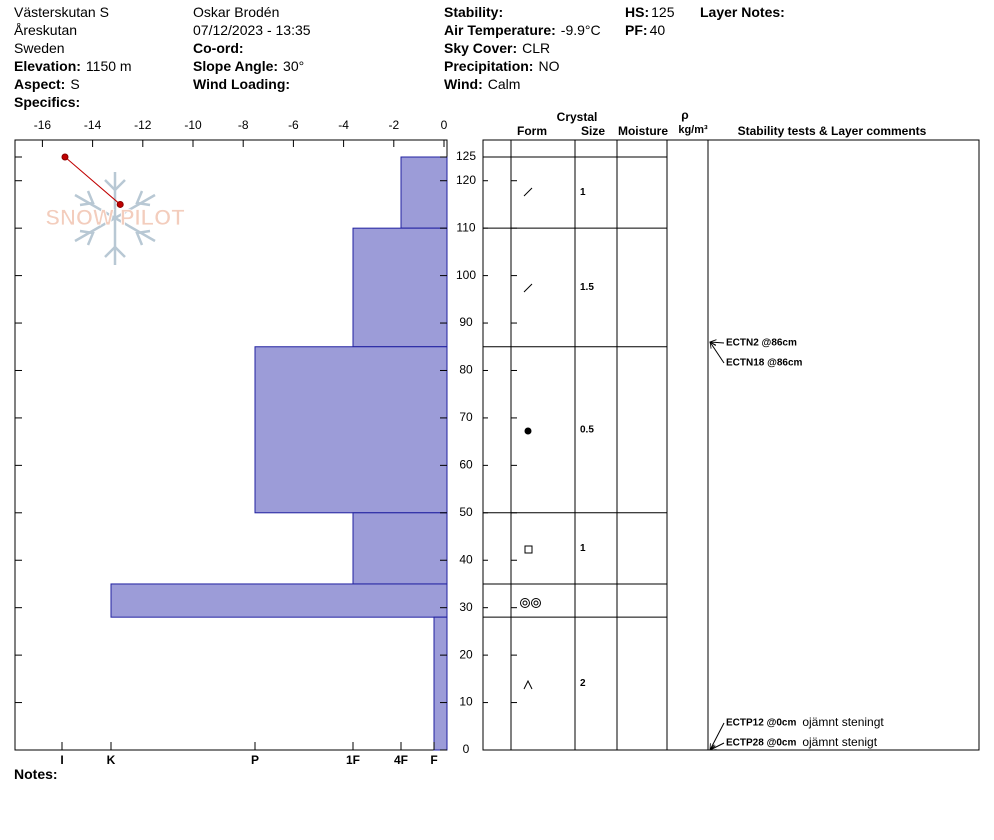 The image size is (994, 840). I want to click on logo-flake, so click(115, 218).